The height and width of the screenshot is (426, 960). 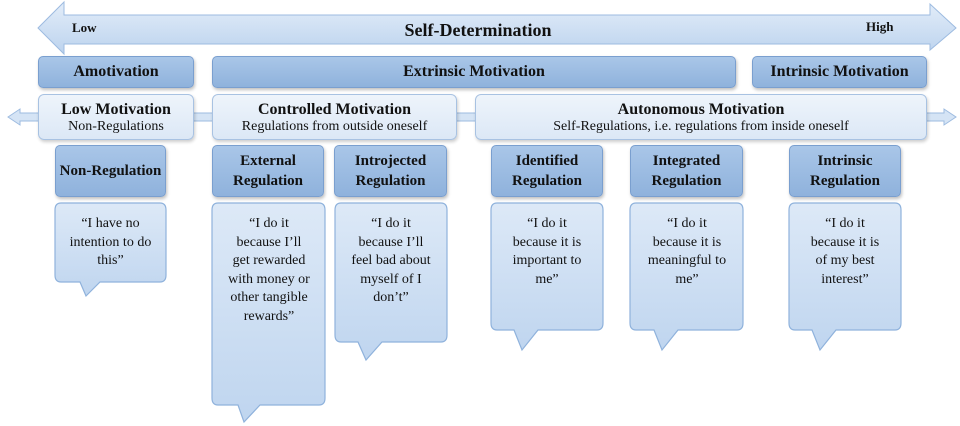 What do you see at coordinates (686, 171) in the screenshot?
I see `regulation-integrated: Integrated Regulation` at bounding box center [686, 171].